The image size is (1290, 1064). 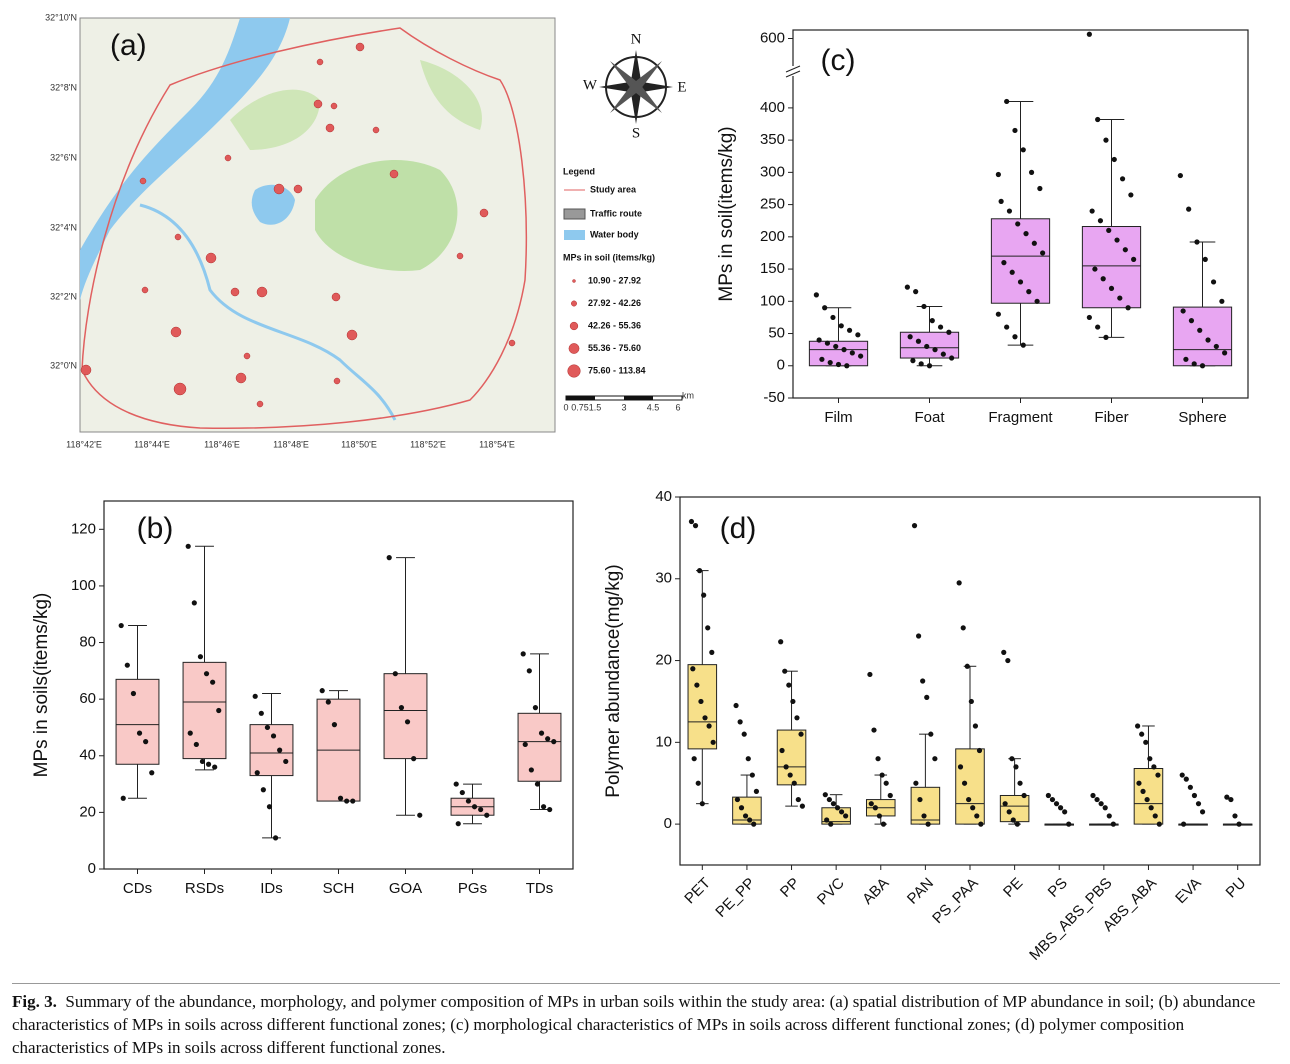 What do you see at coordinates (638, 398) in the screenshot?
I see `scale-bar` at bounding box center [638, 398].